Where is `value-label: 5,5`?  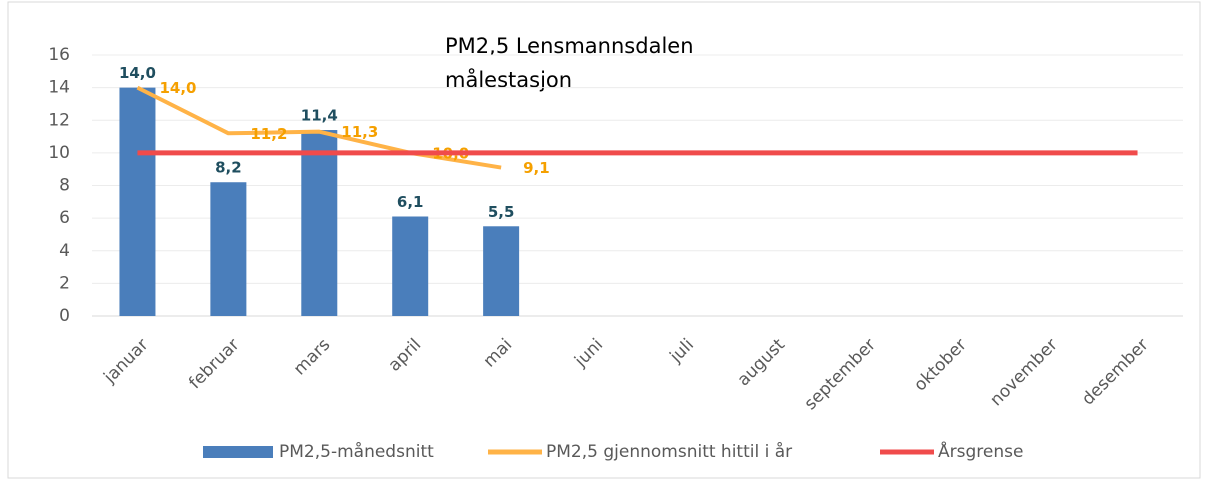
value-label: 5,5 is located at coordinates (501, 212).